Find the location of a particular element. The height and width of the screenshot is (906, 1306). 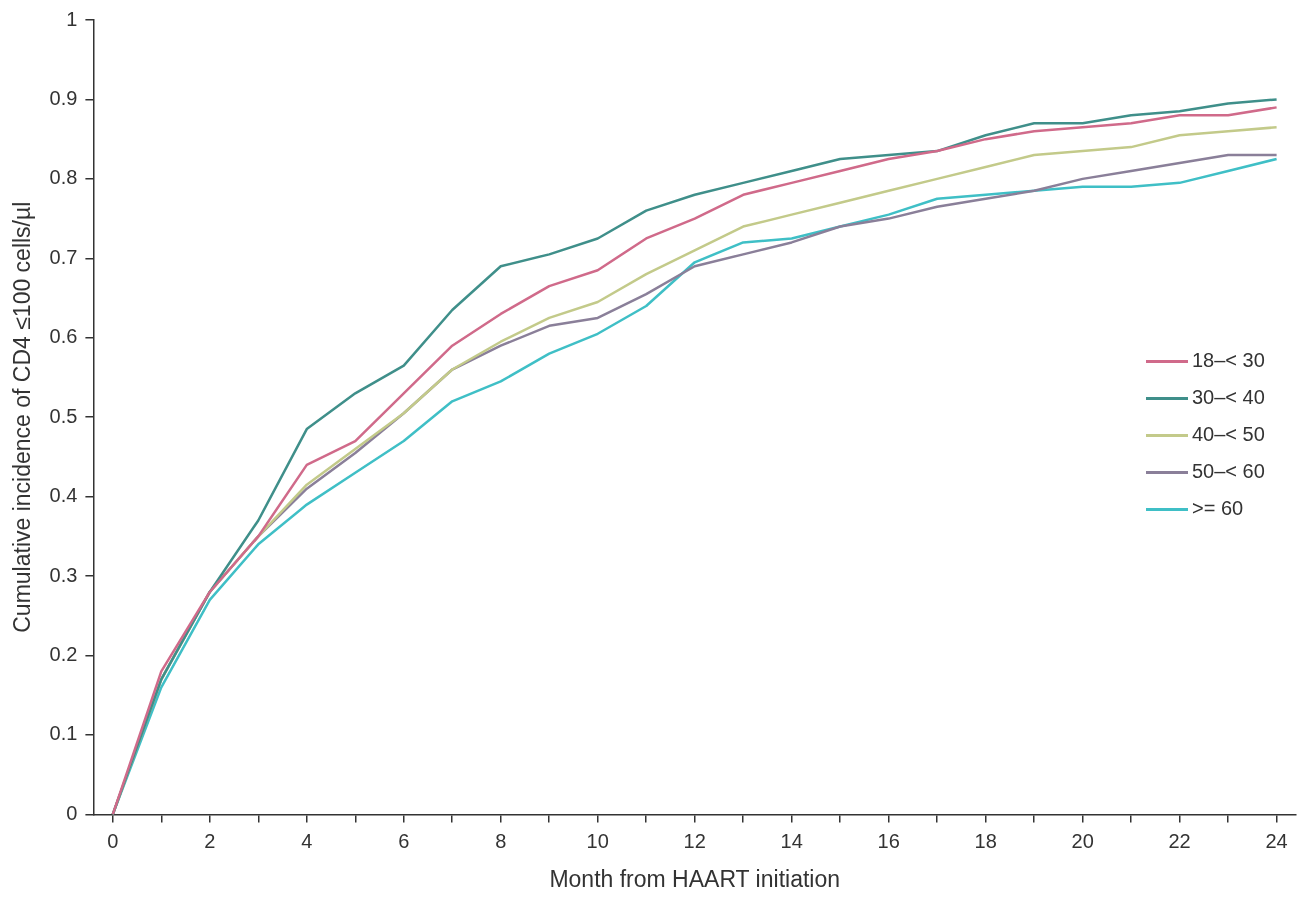

legend-label: 40–< 50 is located at coordinates (1228, 434).